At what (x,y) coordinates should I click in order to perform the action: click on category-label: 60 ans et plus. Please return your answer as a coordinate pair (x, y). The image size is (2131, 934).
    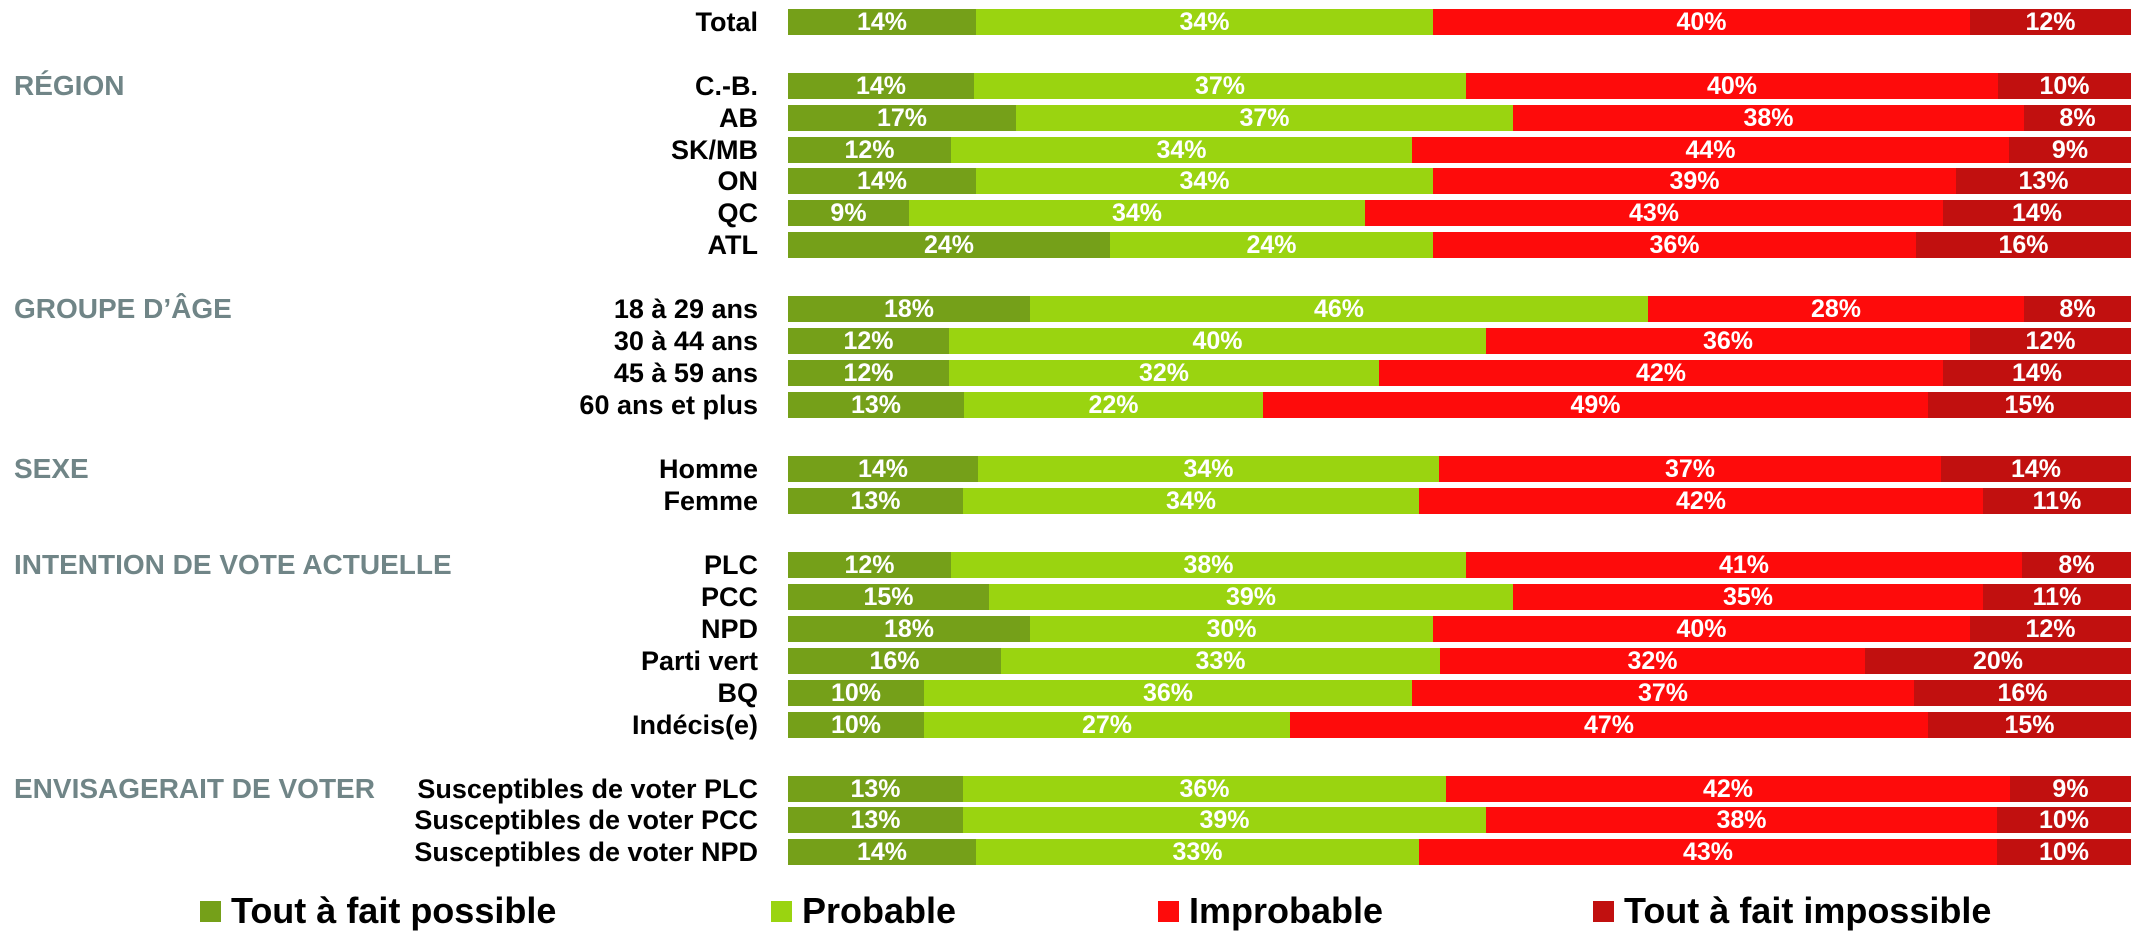
    Looking at the image, I should click on (668, 405).